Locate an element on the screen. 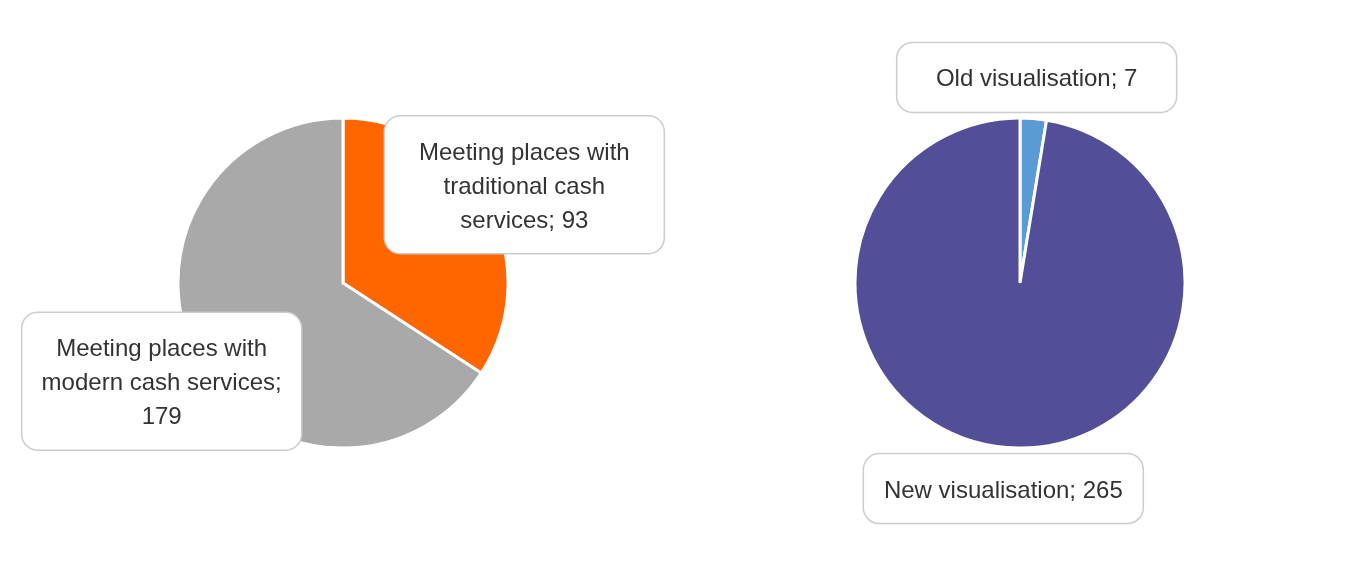 This screenshot has height=561, width=1353. slice-label: Meeting places with traditional cash services; 93 is located at coordinates (524, 185).